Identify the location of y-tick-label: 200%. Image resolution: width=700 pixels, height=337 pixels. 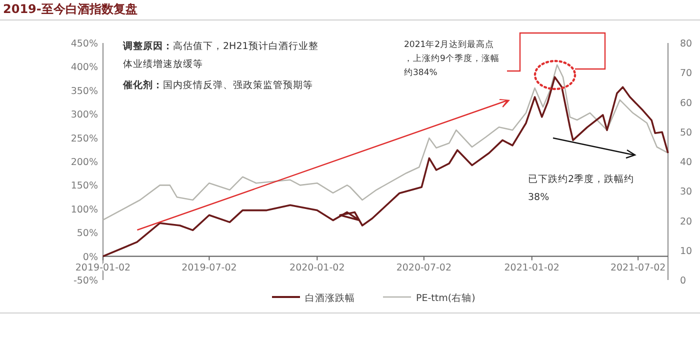
(84, 162).